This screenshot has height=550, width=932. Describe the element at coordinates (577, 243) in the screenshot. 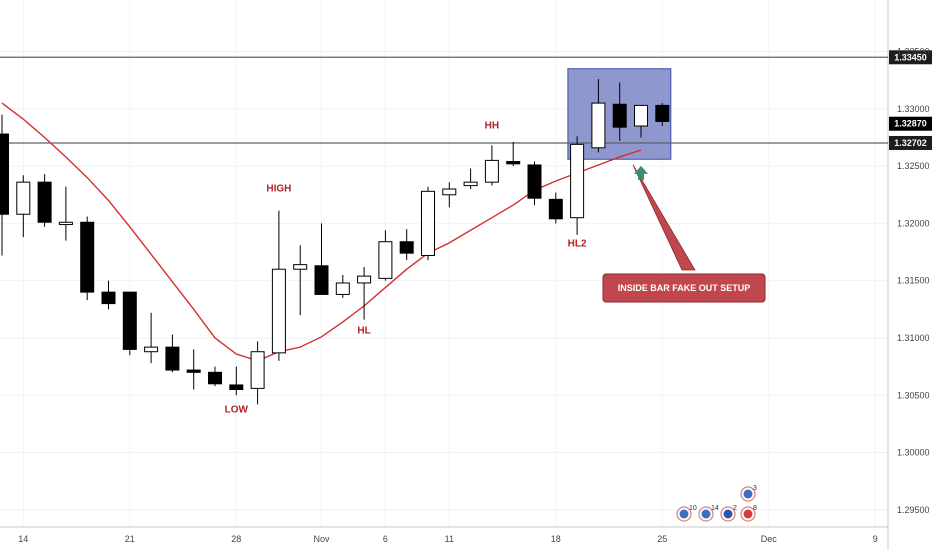

I see `annotation-hl2: HL2` at that location.